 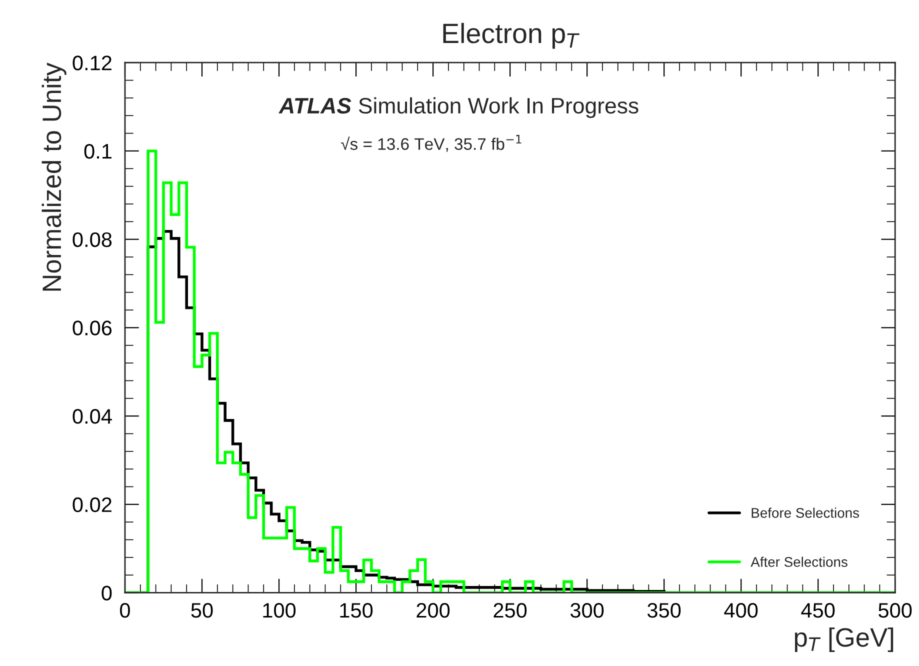 What do you see at coordinates (844, 639) in the screenshot?
I see `x-axis-title: p$_{T}$ [GeV]` at bounding box center [844, 639].